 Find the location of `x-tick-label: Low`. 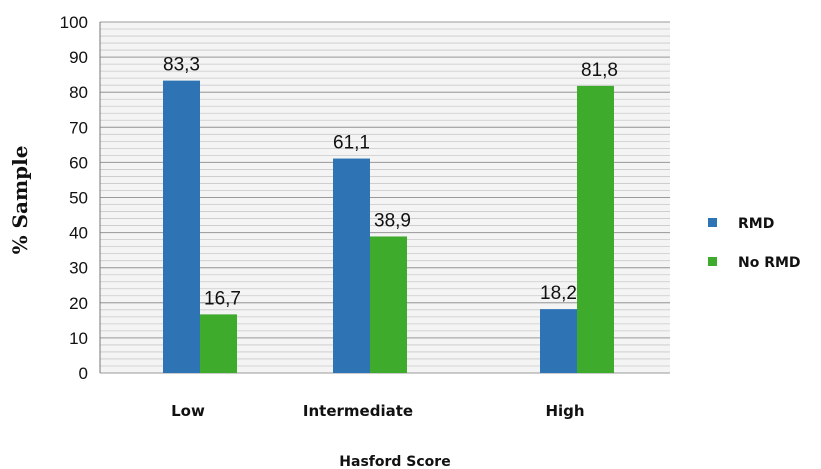

x-tick-label: Low is located at coordinates (188, 411).